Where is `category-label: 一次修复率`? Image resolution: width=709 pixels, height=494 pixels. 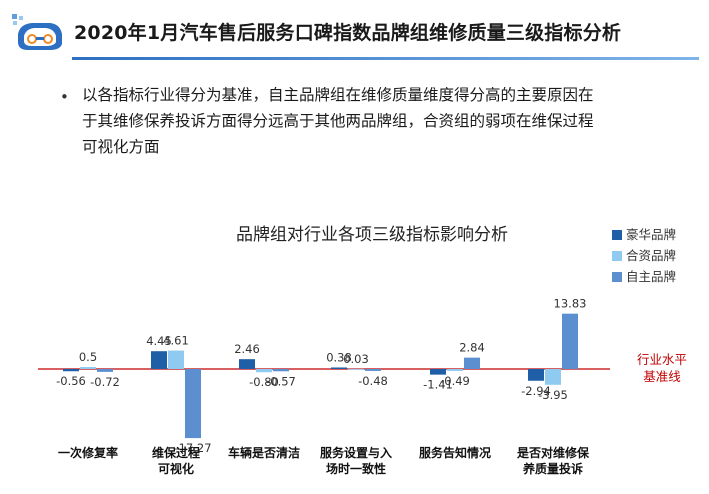
category-label: 一次修复率 is located at coordinates (88, 452).